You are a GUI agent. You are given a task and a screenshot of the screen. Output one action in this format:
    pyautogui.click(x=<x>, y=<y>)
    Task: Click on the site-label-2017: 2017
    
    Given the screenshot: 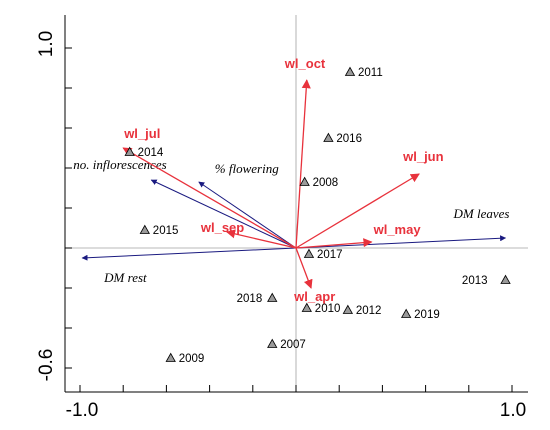 What is the action you would take?
    pyautogui.click(x=330, y=255)
    